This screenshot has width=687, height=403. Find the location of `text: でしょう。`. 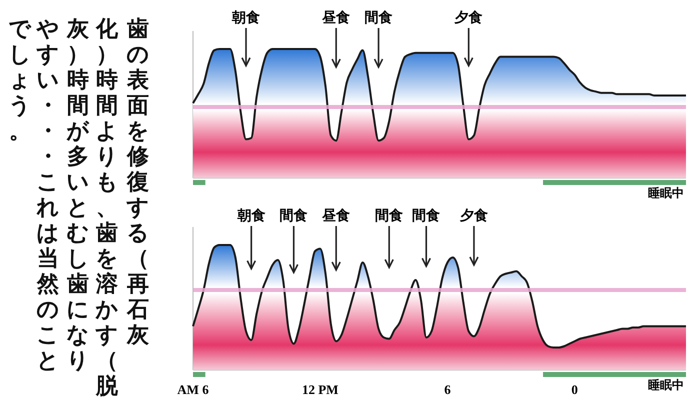

text: でしょう。 is located at coordinates (20, 80).